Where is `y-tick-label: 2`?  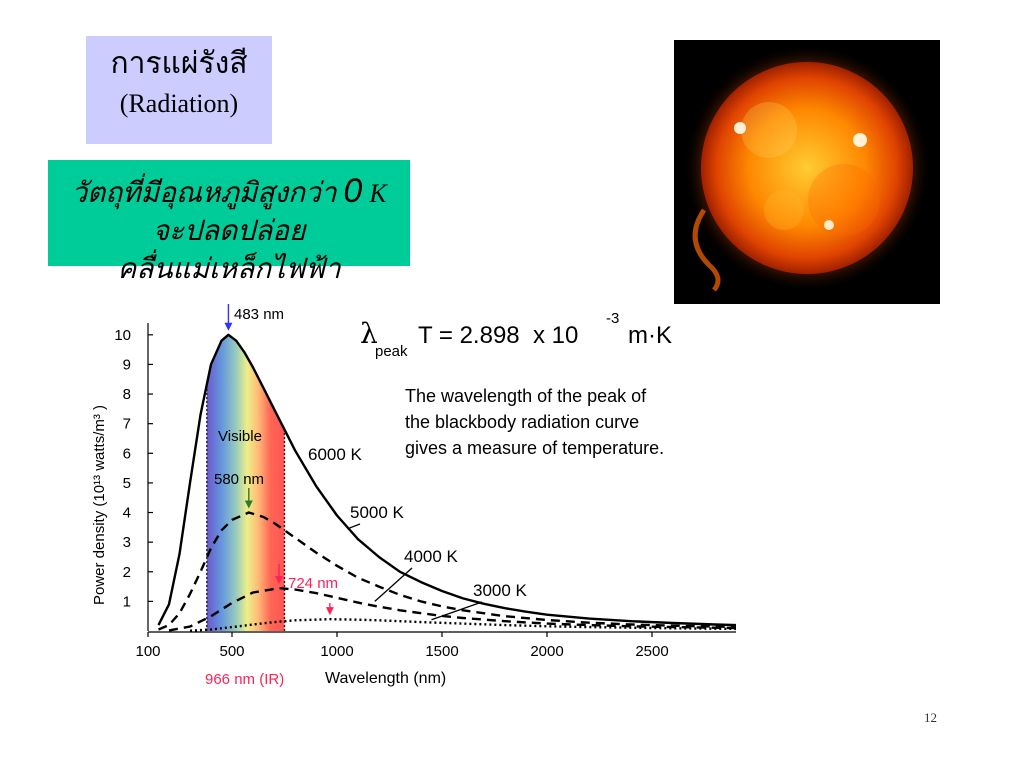 y-tick-label: 2 is located at coordinates (127, 572).